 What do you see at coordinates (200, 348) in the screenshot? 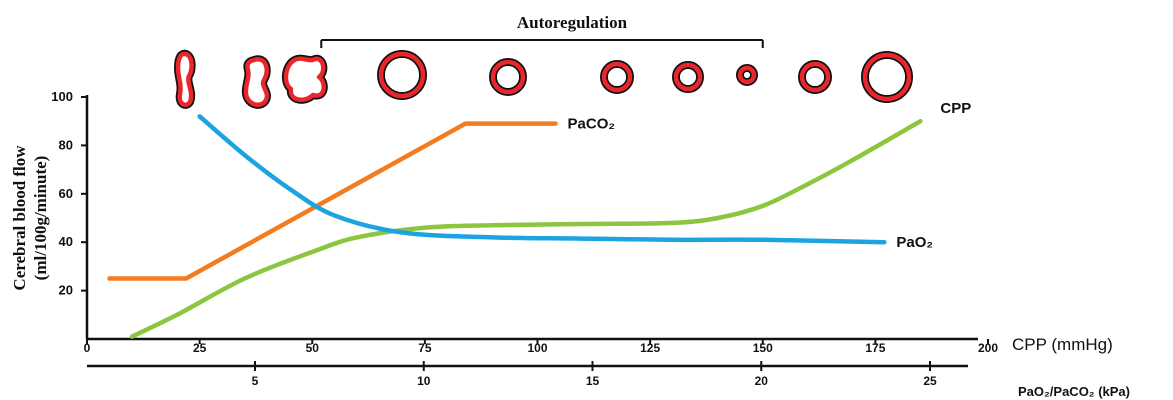
I see `x-tick-label: 25` at bounding box center [200, 348].